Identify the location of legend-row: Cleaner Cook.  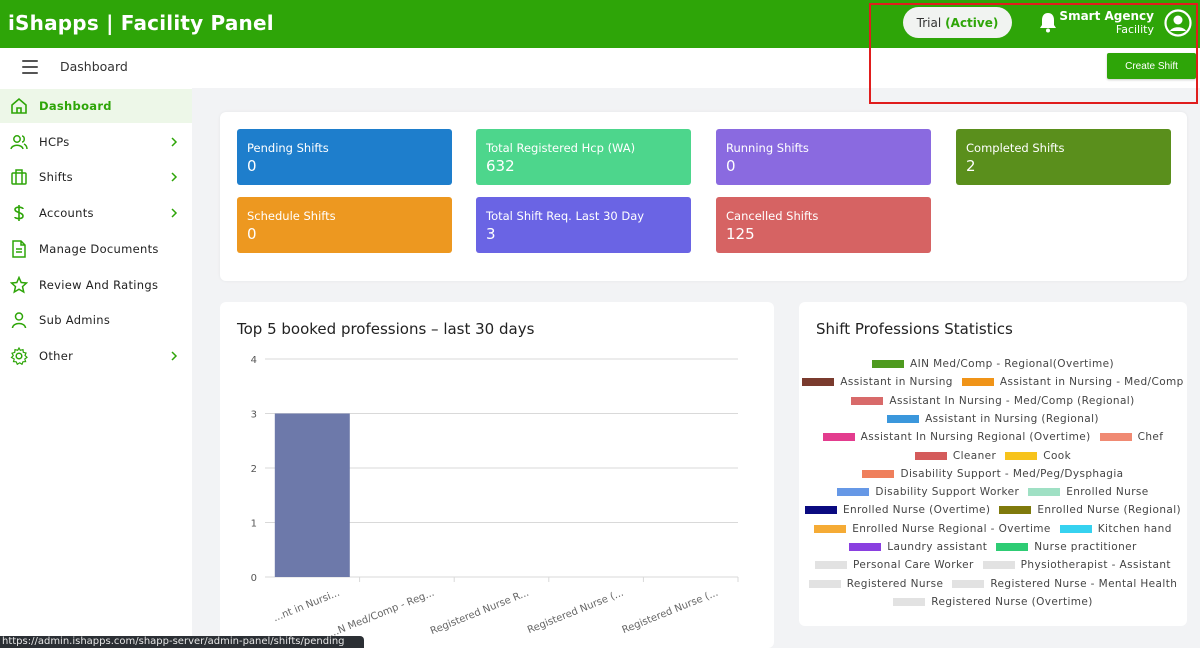
(993, 456).